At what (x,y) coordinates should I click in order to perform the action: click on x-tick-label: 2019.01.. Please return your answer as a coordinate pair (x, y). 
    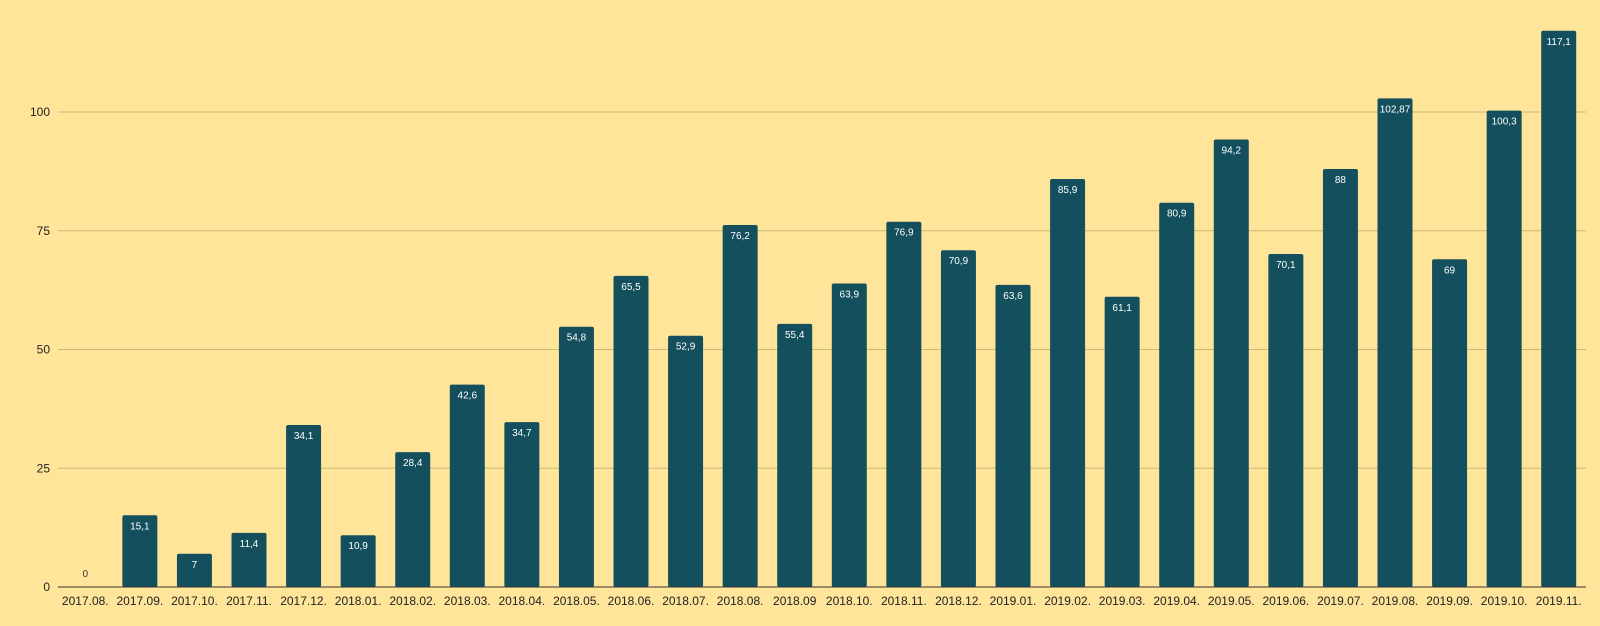
    Looking at the image, I should click on (1013, 601).